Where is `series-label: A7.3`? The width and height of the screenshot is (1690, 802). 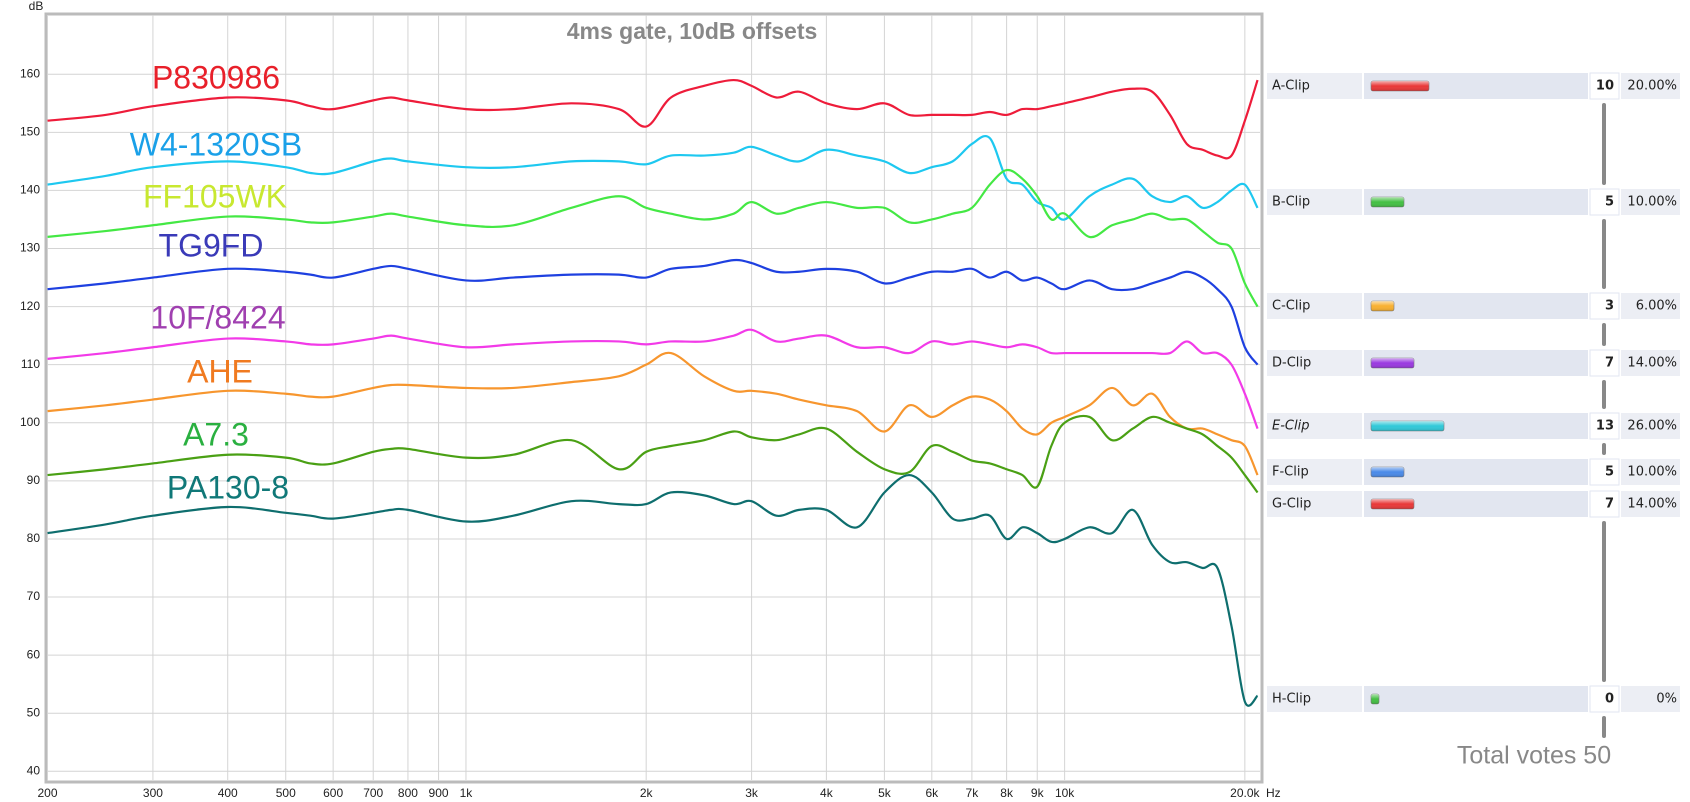
series-label: A7.3 is located at coordinates (216, 434).